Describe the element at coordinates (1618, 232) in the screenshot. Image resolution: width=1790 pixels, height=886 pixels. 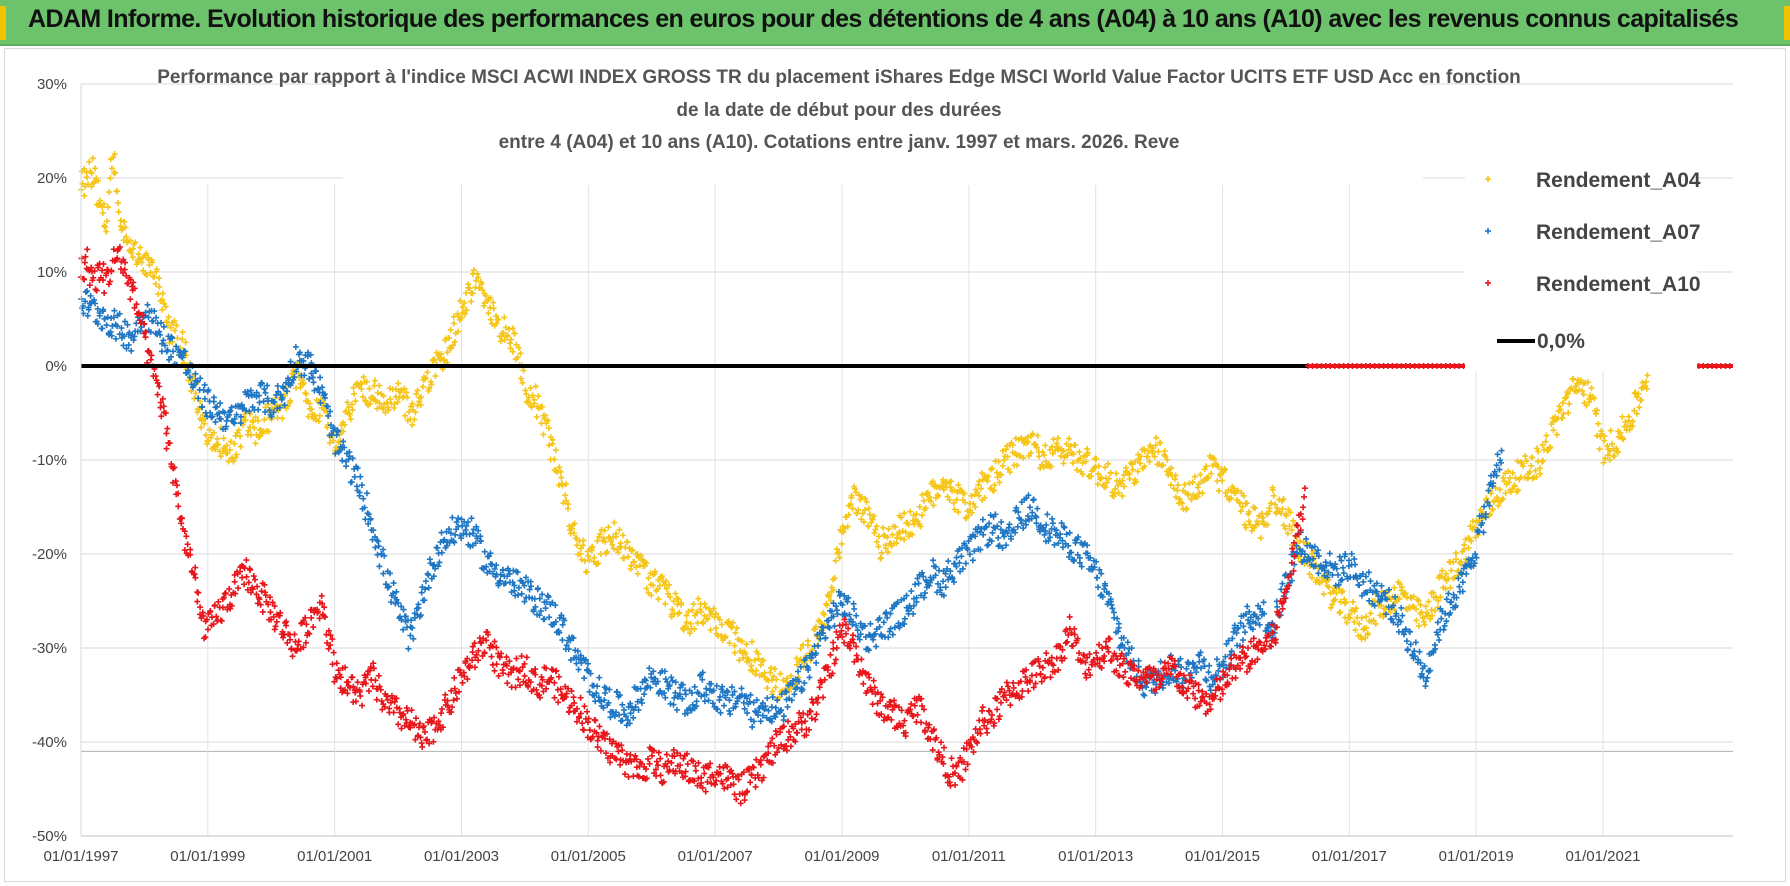
I see `legend-label: Rendement_A07` at that location.